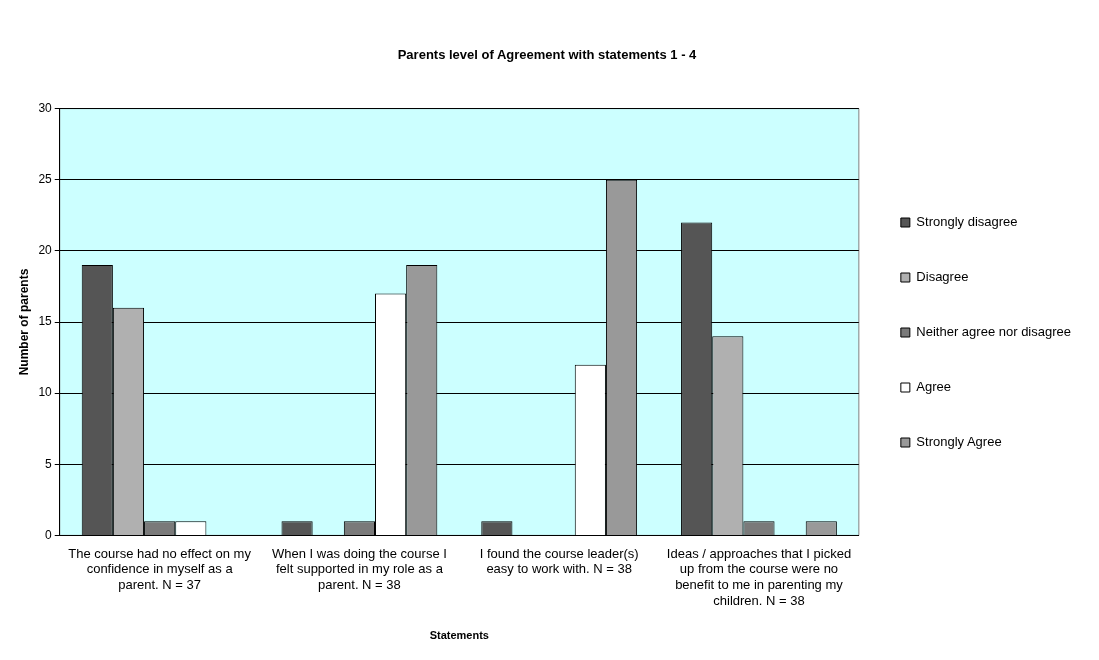 This screenshot has height=660, width=1099. Describe the element at coordinates (959, 442) in the screenshot. I see `legend-label: Strongly Agree` at that location.